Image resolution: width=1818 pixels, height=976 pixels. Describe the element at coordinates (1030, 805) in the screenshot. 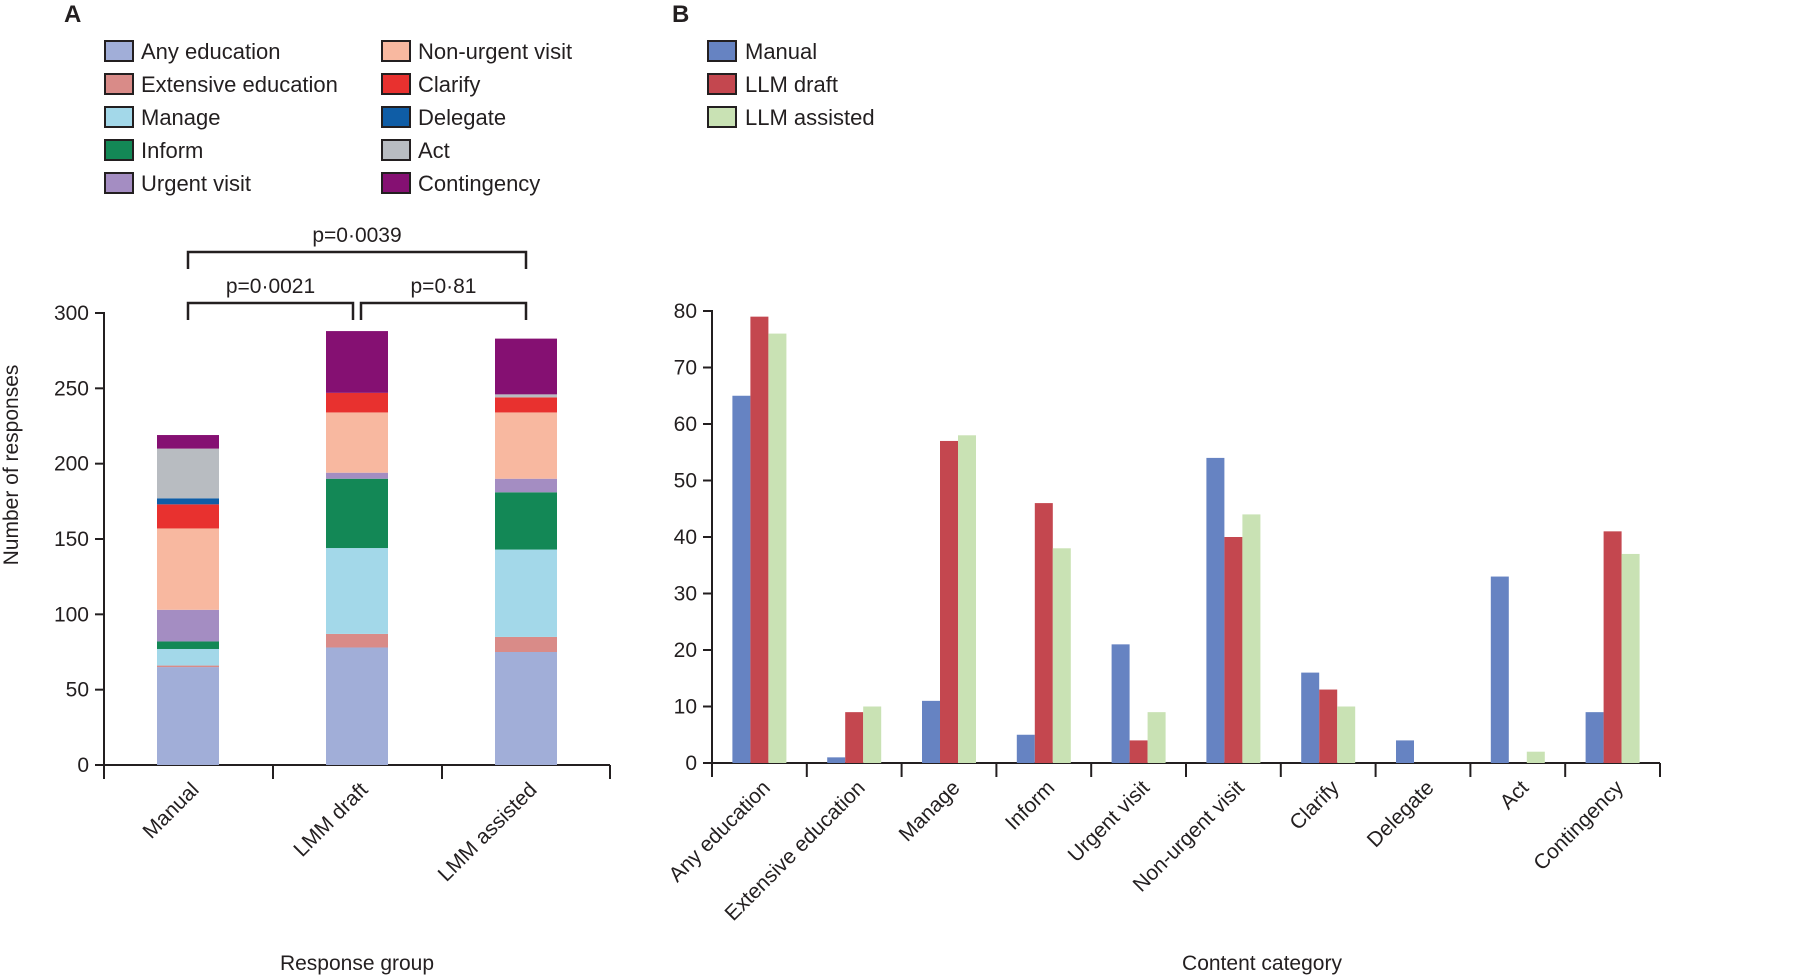

I see `x-tick-label-inform: Inform` at that location.